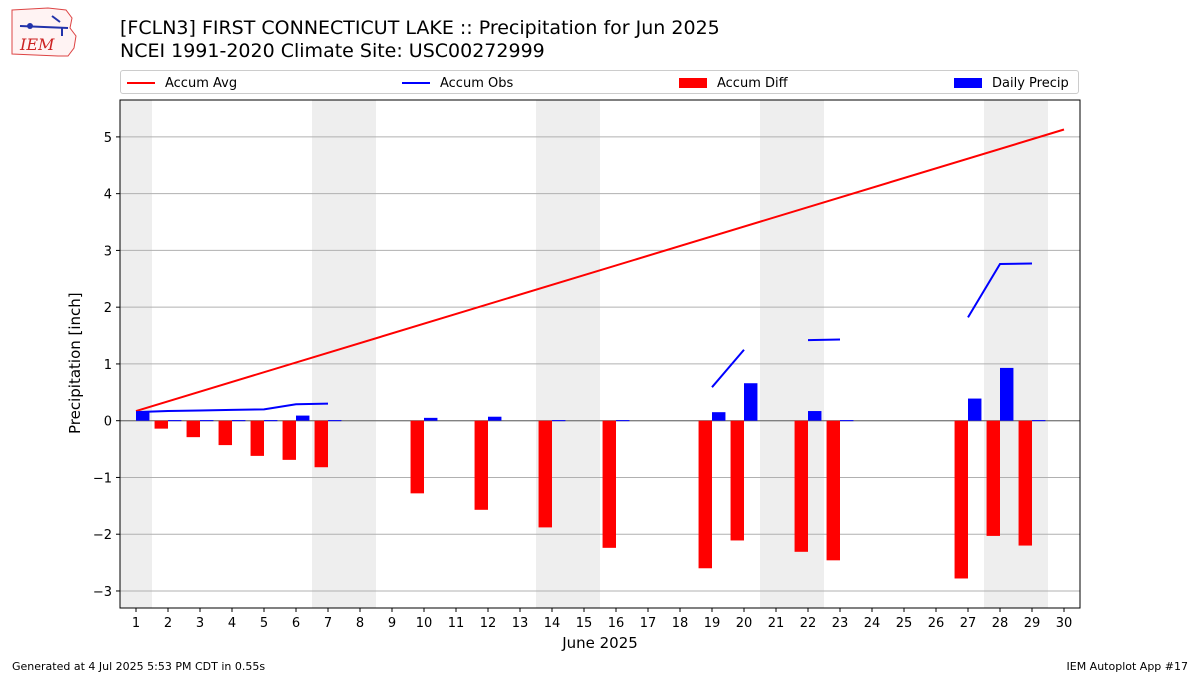 The image size is (1200, 675). I want to click on footer-app: IEM Autoplot App #17, so click(1127, 666).